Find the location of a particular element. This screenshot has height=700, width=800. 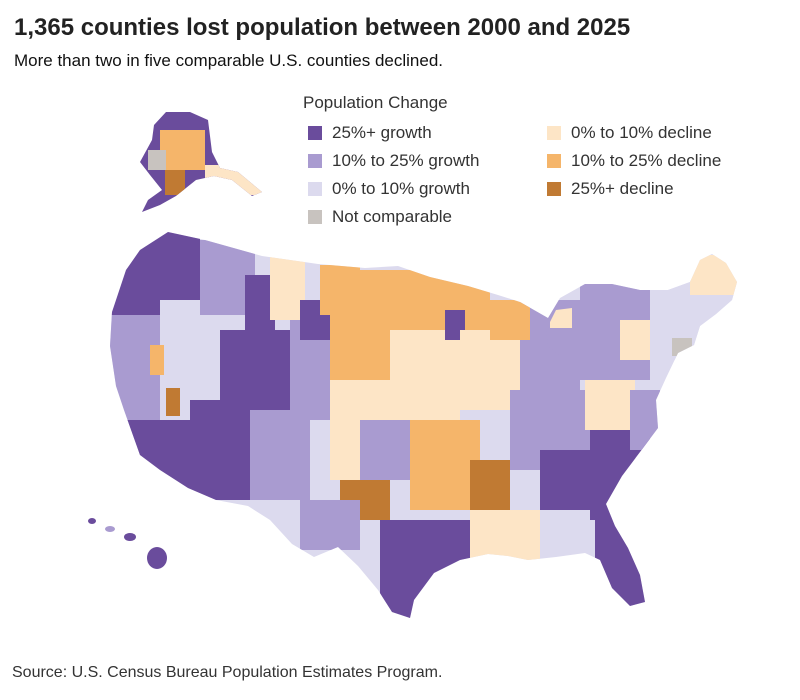

alaska is located at coordinates (201, 162).